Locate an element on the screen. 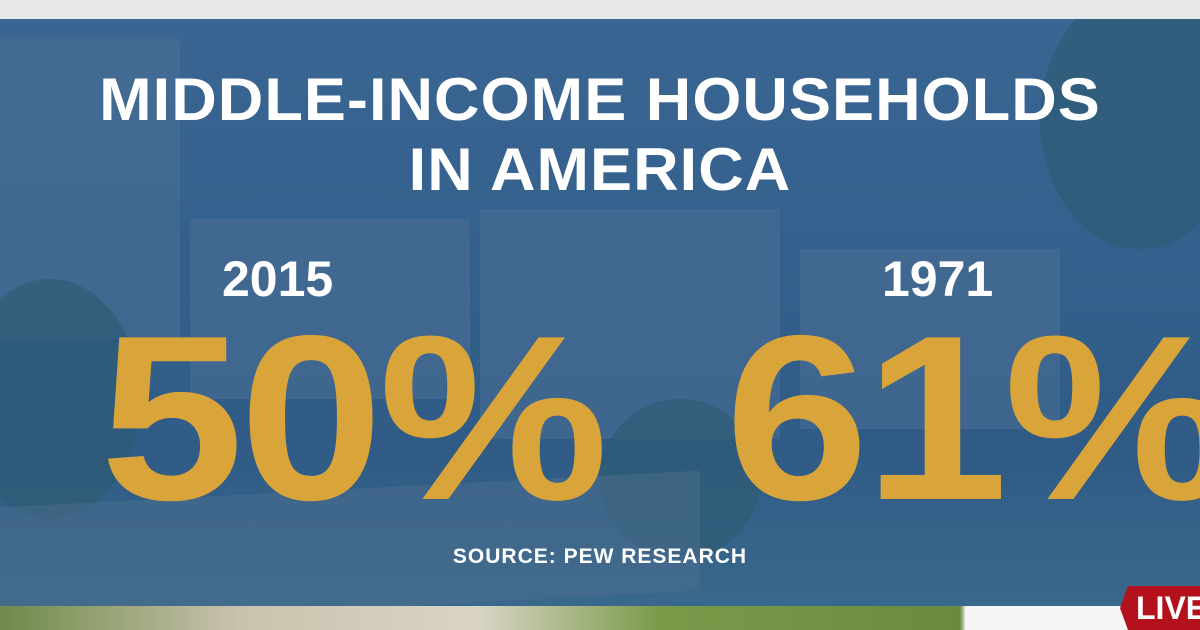 The width and height of the screenshot is (1200, 630). graphic-title-line2: IN AMERICA is located at coordinates (600, 169).